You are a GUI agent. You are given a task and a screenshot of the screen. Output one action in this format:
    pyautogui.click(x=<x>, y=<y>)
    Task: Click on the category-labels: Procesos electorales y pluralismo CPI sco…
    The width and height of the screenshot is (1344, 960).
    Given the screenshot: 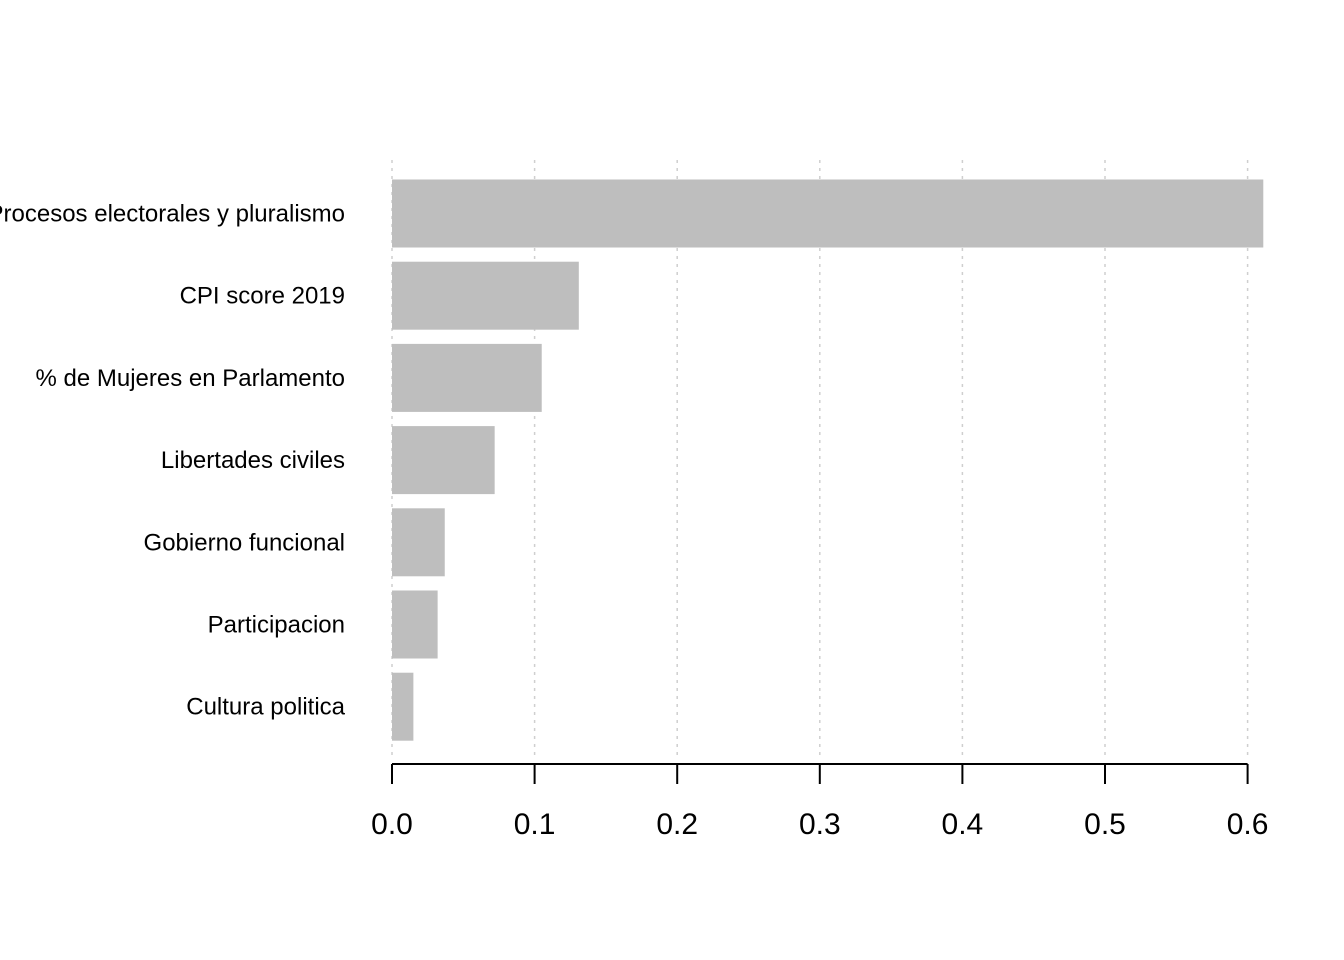 What is the action you would take?
    pyautogui.click(x=173, y=461)
    